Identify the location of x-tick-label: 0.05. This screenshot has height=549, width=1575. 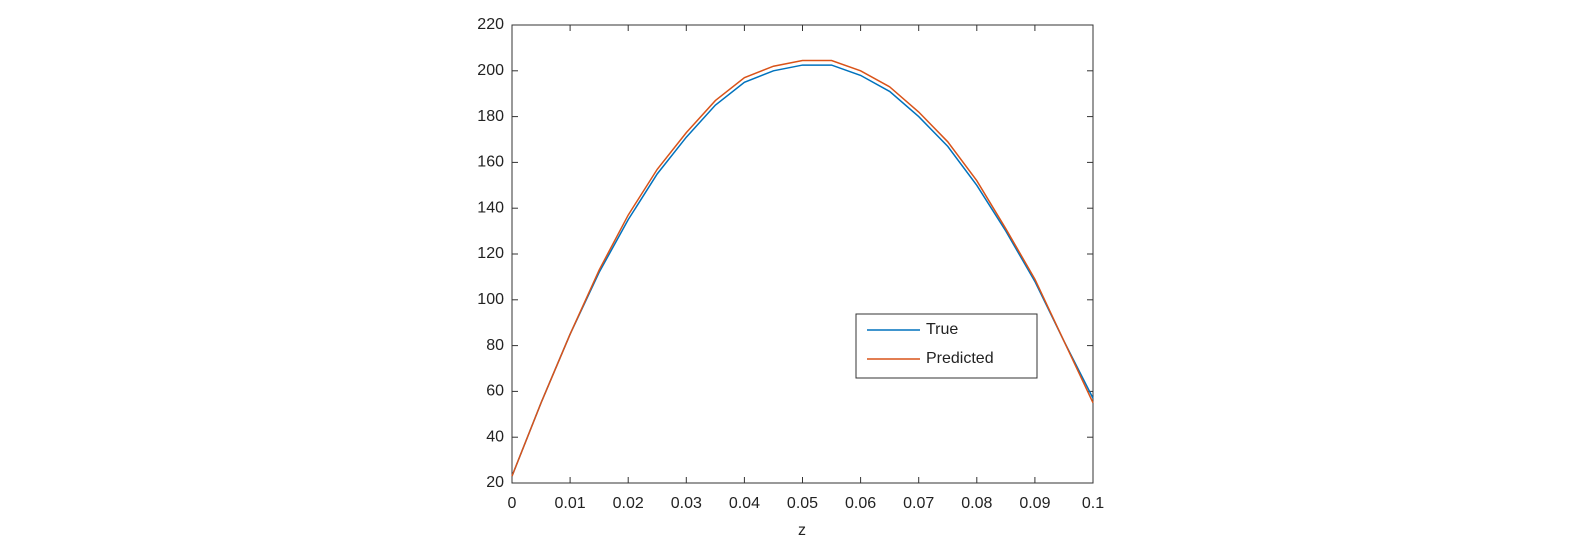
(802, 503).